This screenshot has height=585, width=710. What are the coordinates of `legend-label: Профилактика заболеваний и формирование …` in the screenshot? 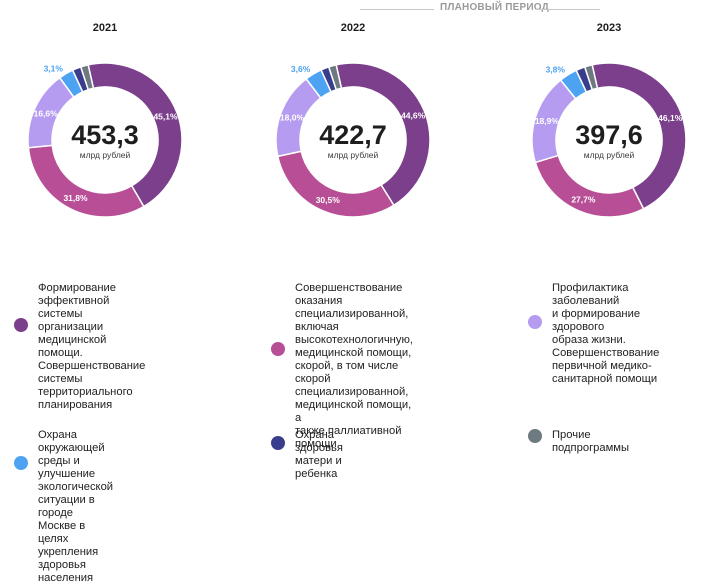 It's located at (606, 333).